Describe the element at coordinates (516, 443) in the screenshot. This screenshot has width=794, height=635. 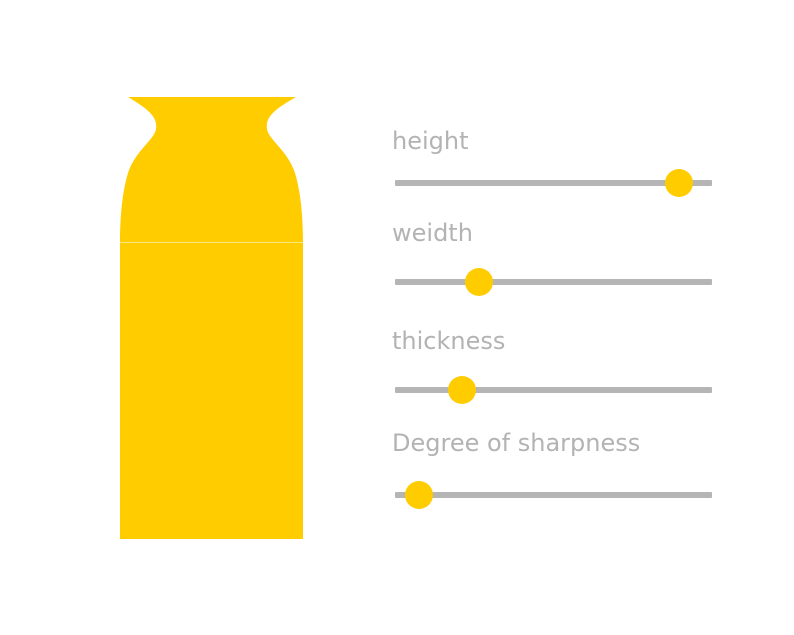
I see `sharpness-label: Degree of sharpness` at that location.